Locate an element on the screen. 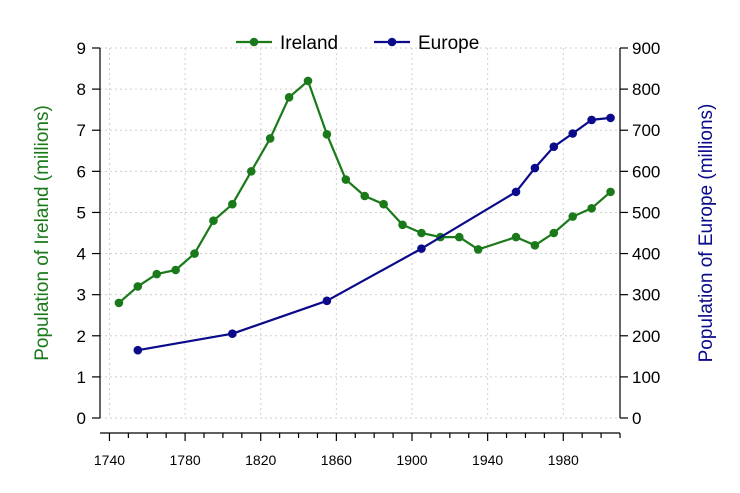 Image resolution: width=740 pixels, height=493 pixels. right-tick-label: 200 is located at coordinates (646, 336).